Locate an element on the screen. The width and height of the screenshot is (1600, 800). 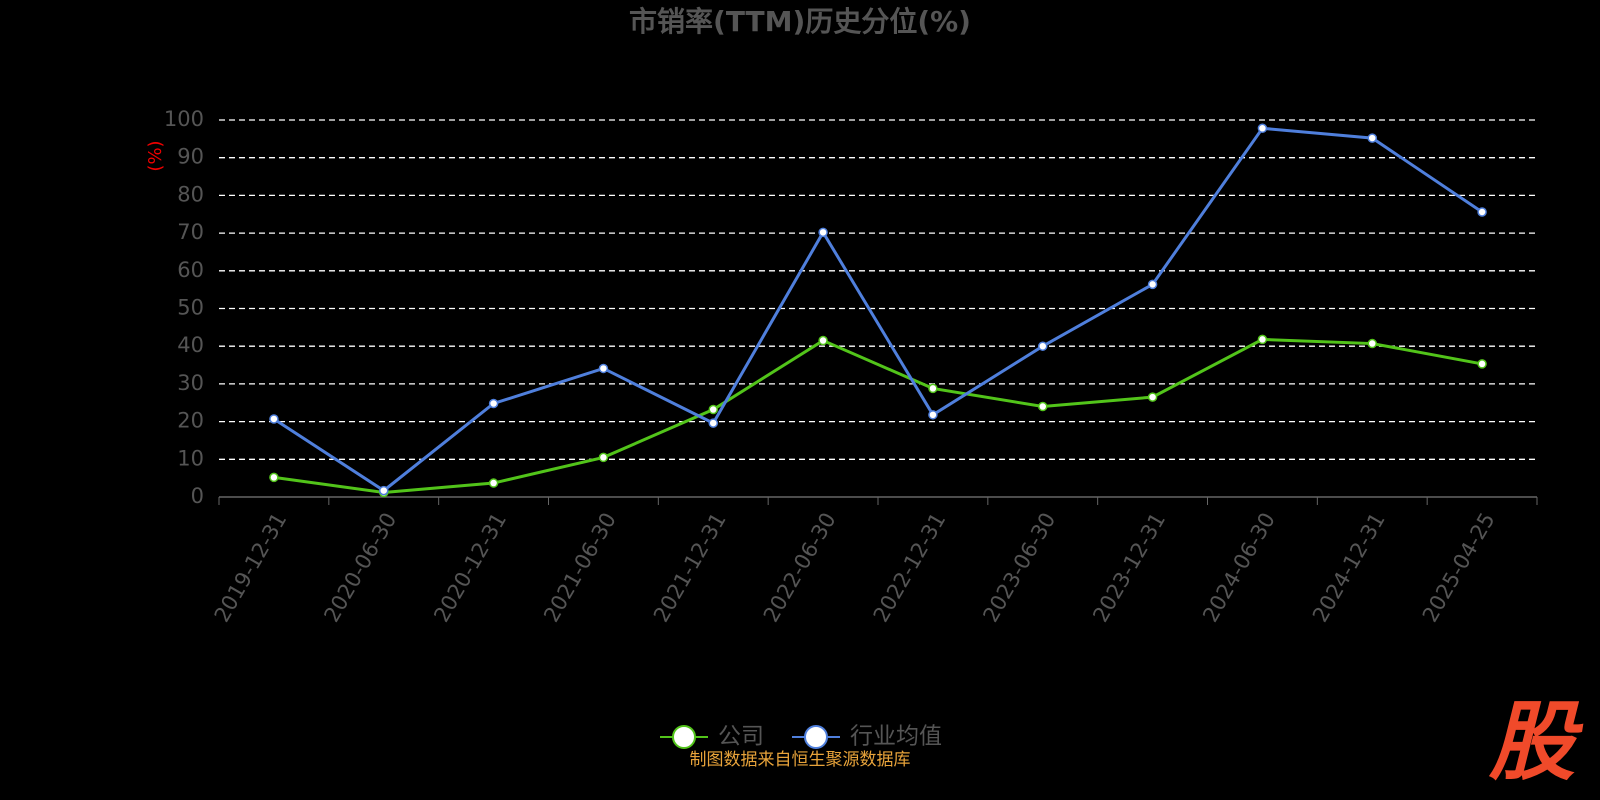
y-axis-label: (%) is located at coordinates (155, 155).